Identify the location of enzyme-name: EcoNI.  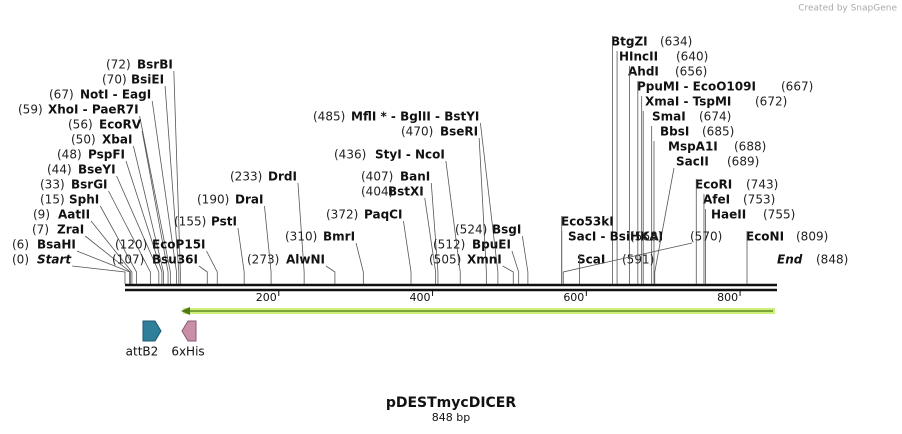
(765, 237).